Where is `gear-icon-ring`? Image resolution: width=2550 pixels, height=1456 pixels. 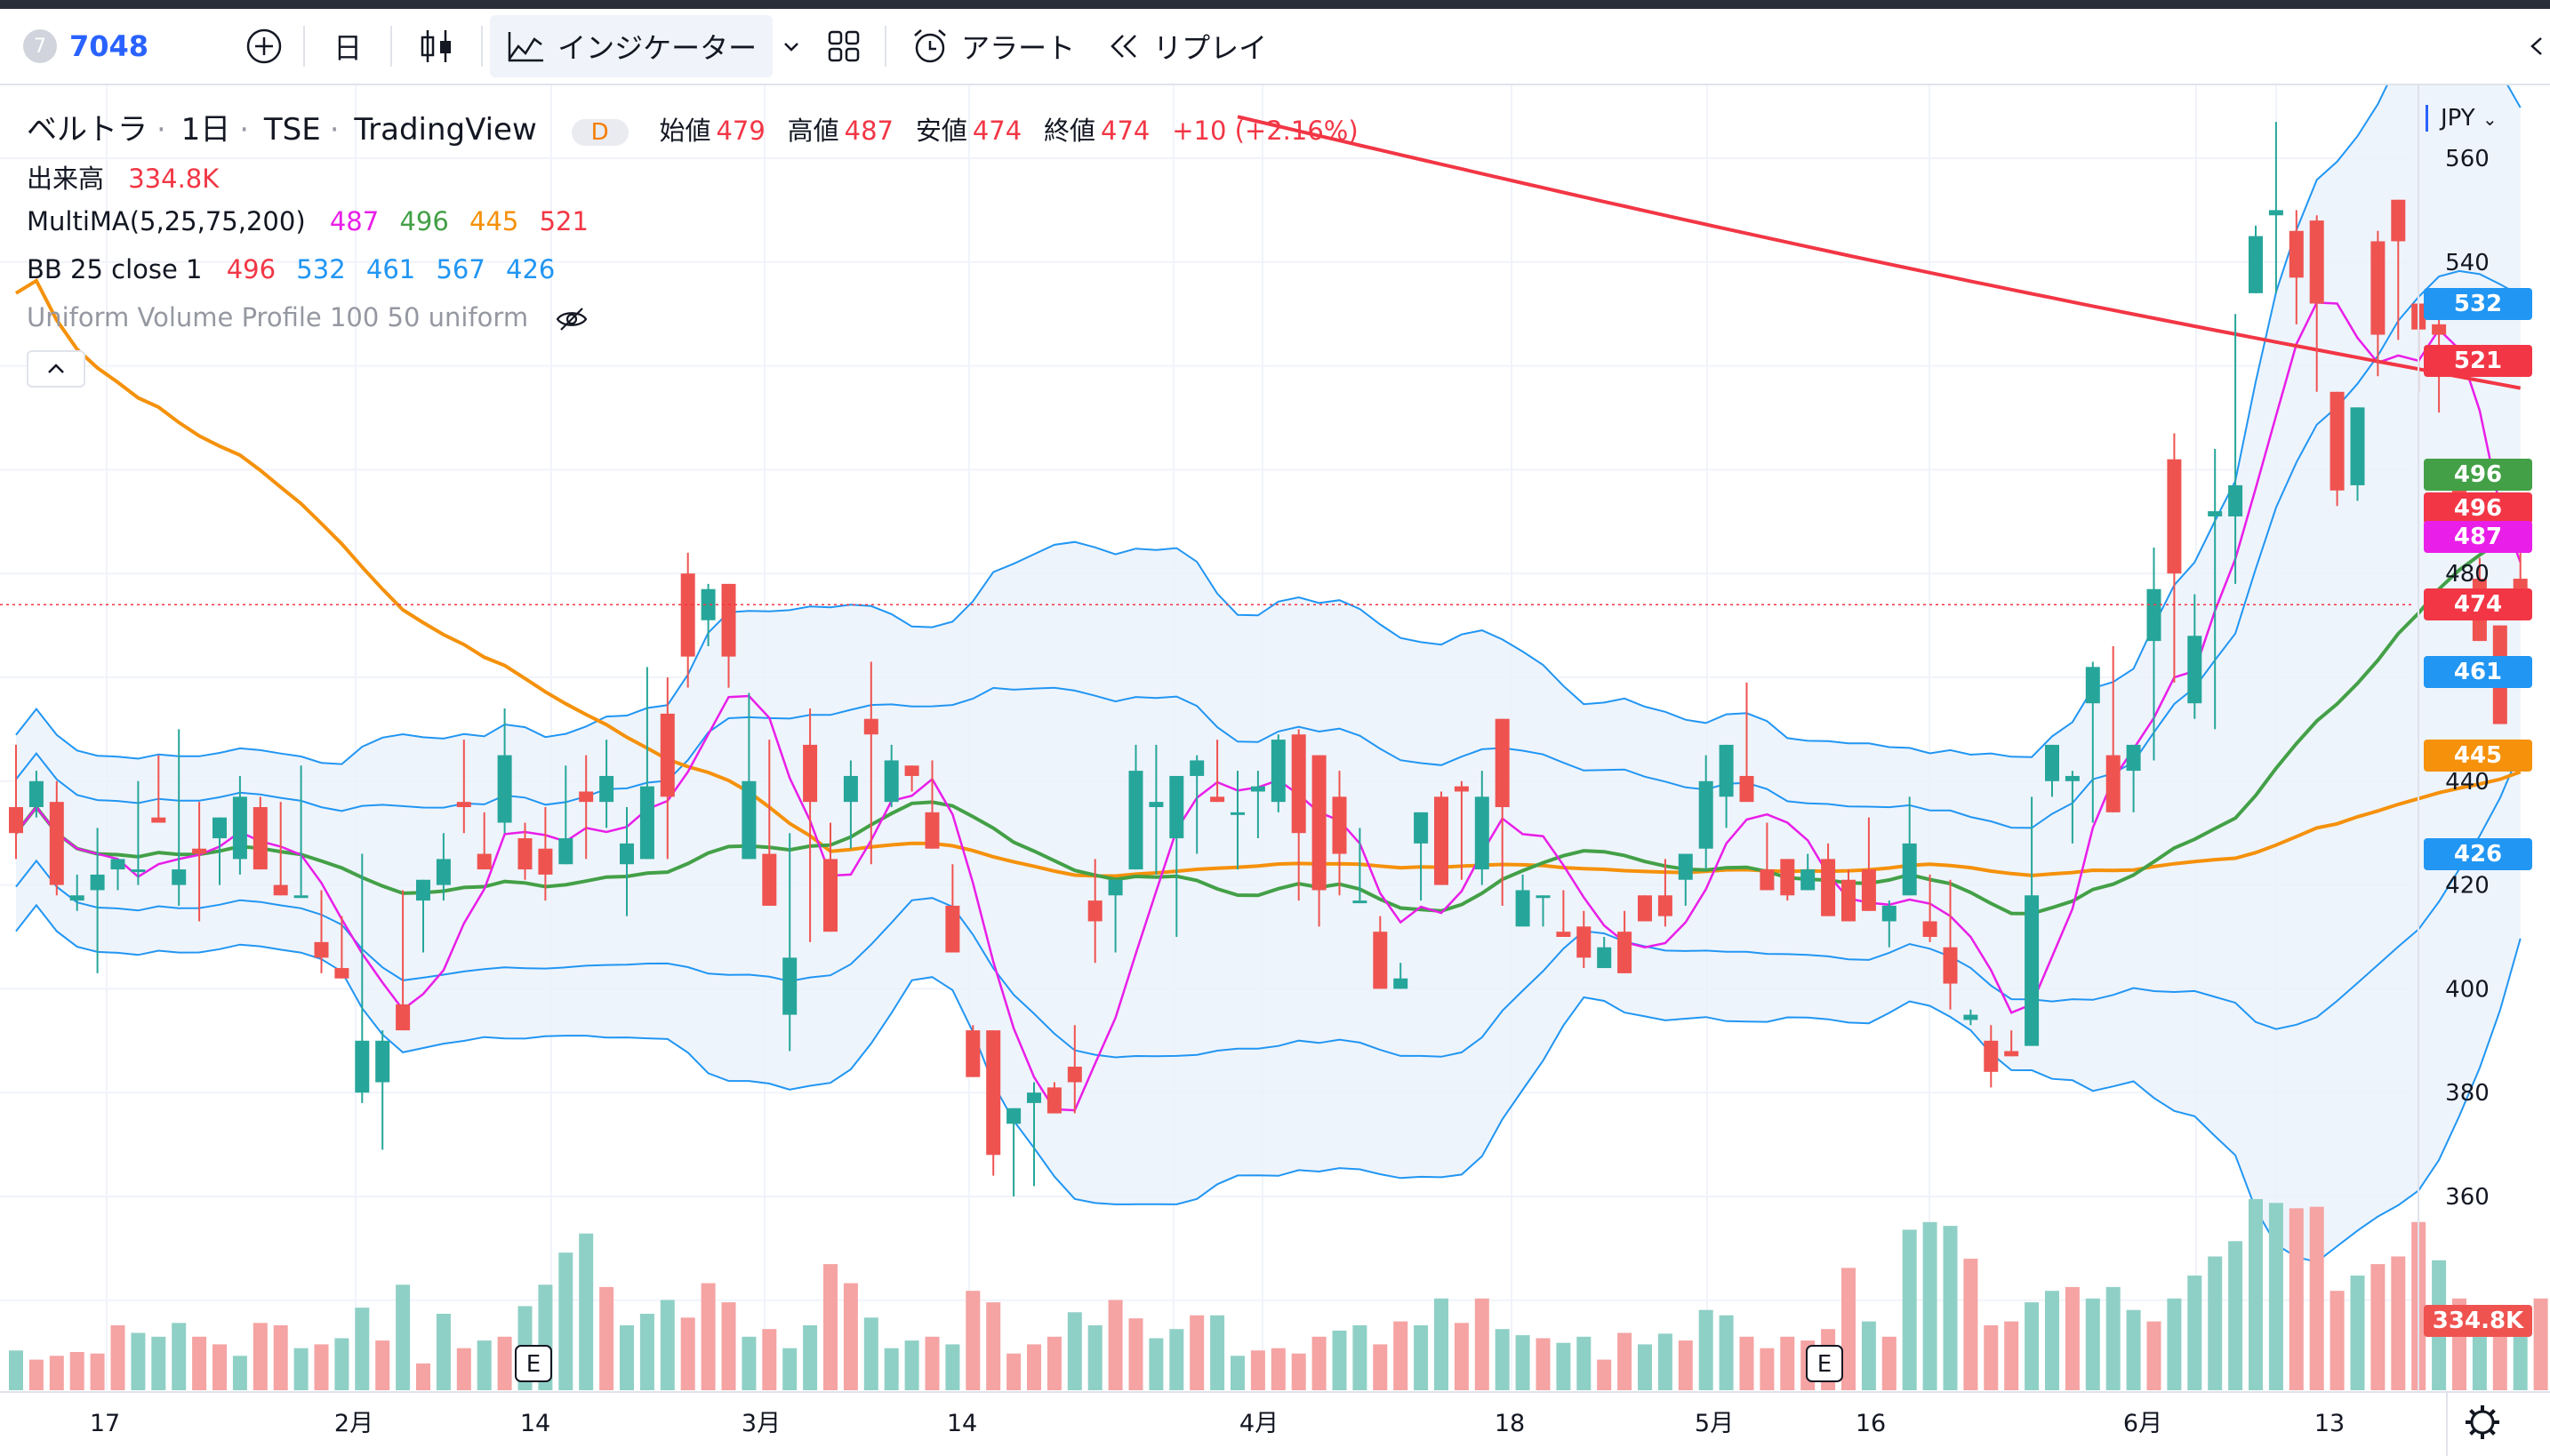 gear-icon-ring is located at coordinates (2482, 1422).